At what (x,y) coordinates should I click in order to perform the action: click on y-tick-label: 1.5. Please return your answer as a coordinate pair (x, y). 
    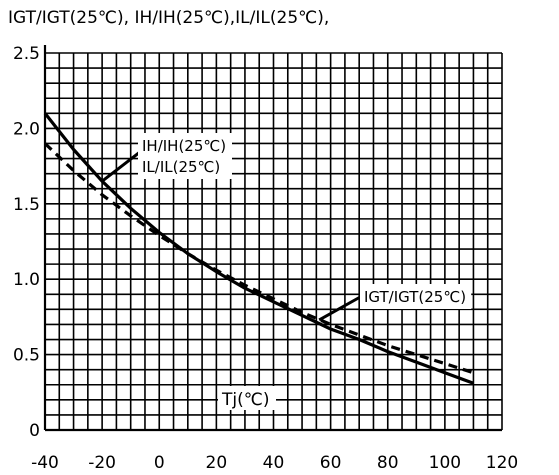
    Looking at the image, I should click on (26, 205).